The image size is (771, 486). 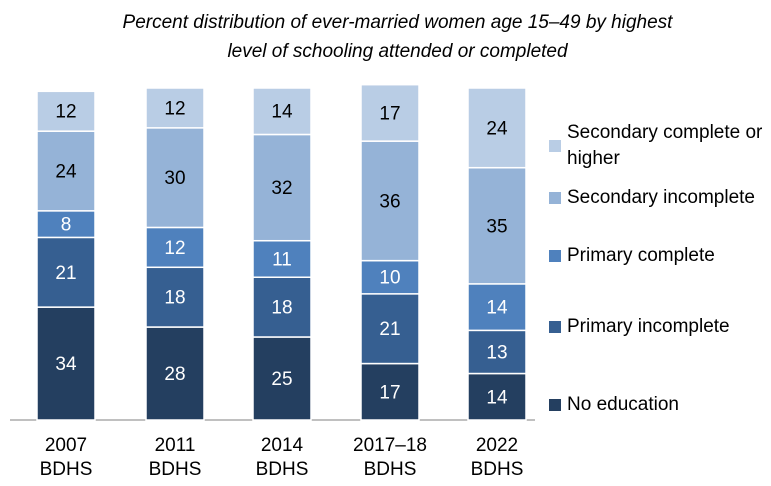 I want to click on data-label: 11, so click(x=282, y=259).